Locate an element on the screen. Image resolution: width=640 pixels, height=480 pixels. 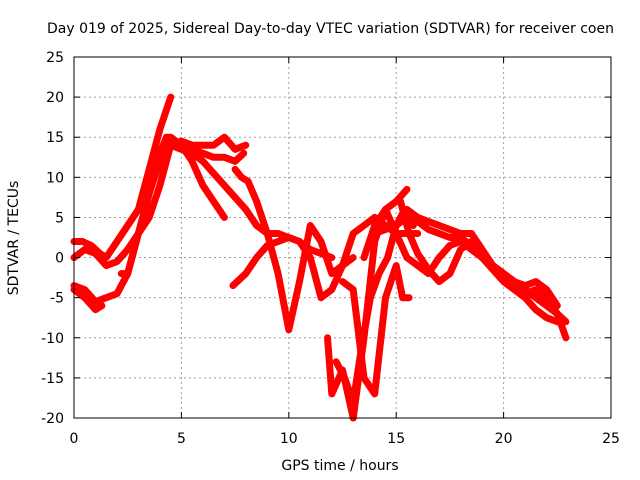
x-tick-labels: 0 5 10 15 20 25 is located at coordinates (345, 439).